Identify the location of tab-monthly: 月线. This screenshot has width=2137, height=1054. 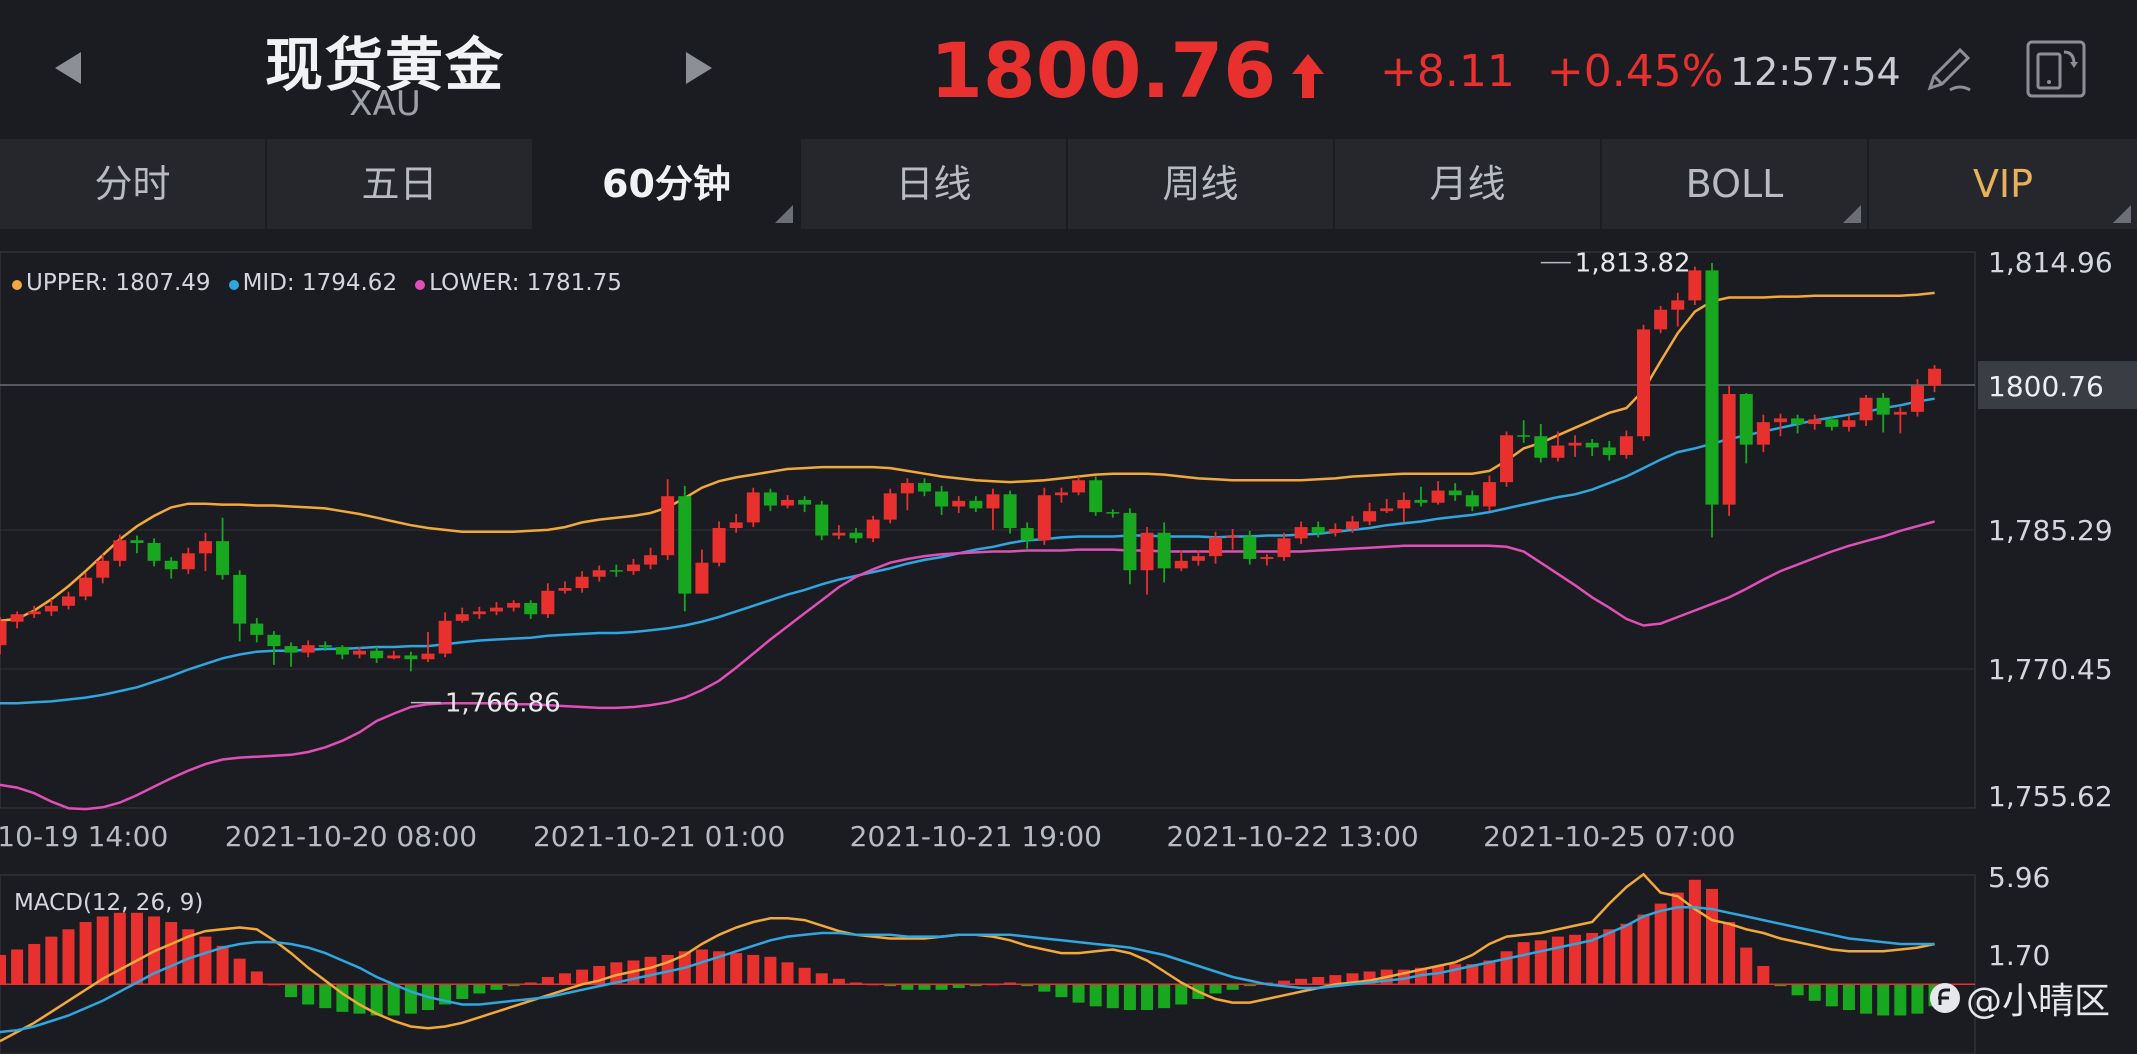
(1468, 184).